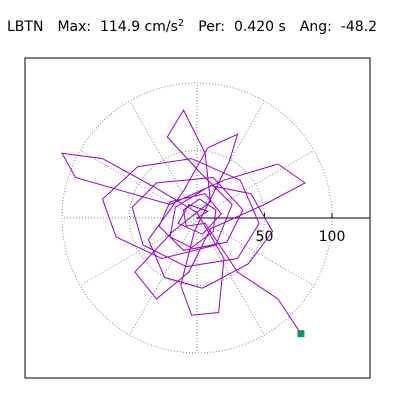  Describe the element at coordinates (301, 334) in the screenshot. I see `peak-marker` at that location.